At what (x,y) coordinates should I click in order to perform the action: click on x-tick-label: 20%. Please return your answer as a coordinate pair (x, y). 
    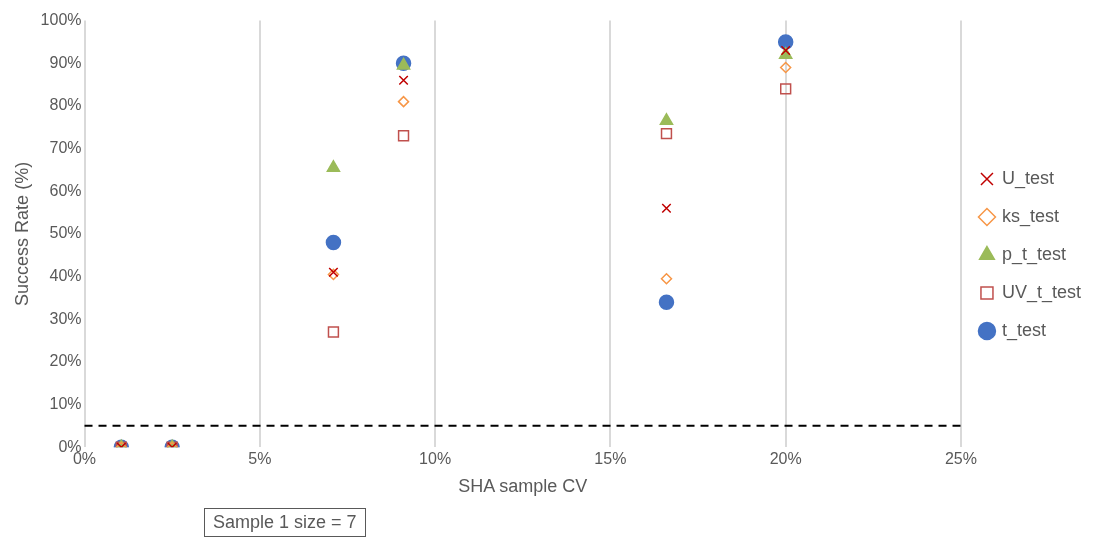
    Looking at the image, I should click on (785, 459).